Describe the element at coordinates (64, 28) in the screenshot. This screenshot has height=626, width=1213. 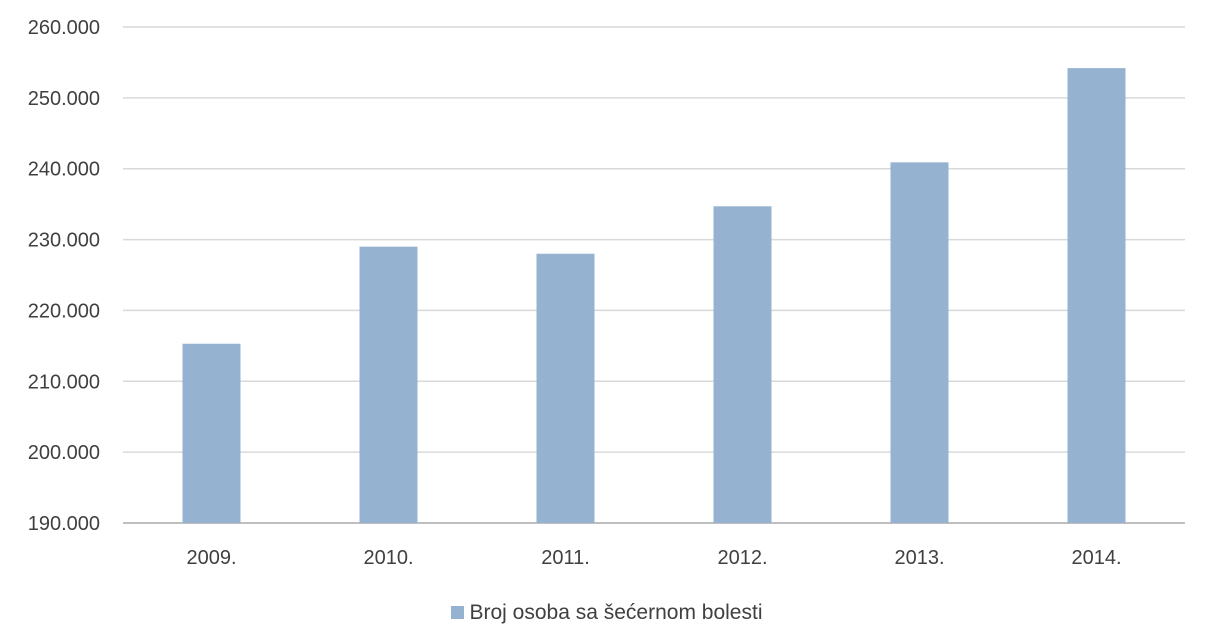
I see `y-tick-label: 260.000` at that location.